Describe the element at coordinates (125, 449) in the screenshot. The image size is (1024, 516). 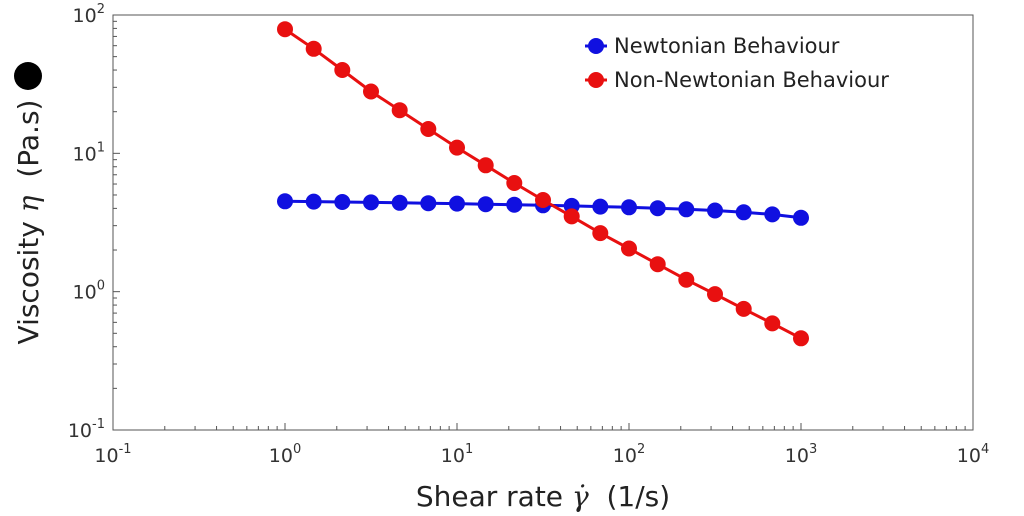
I see `x-tick-label-exp: -1` at that location.